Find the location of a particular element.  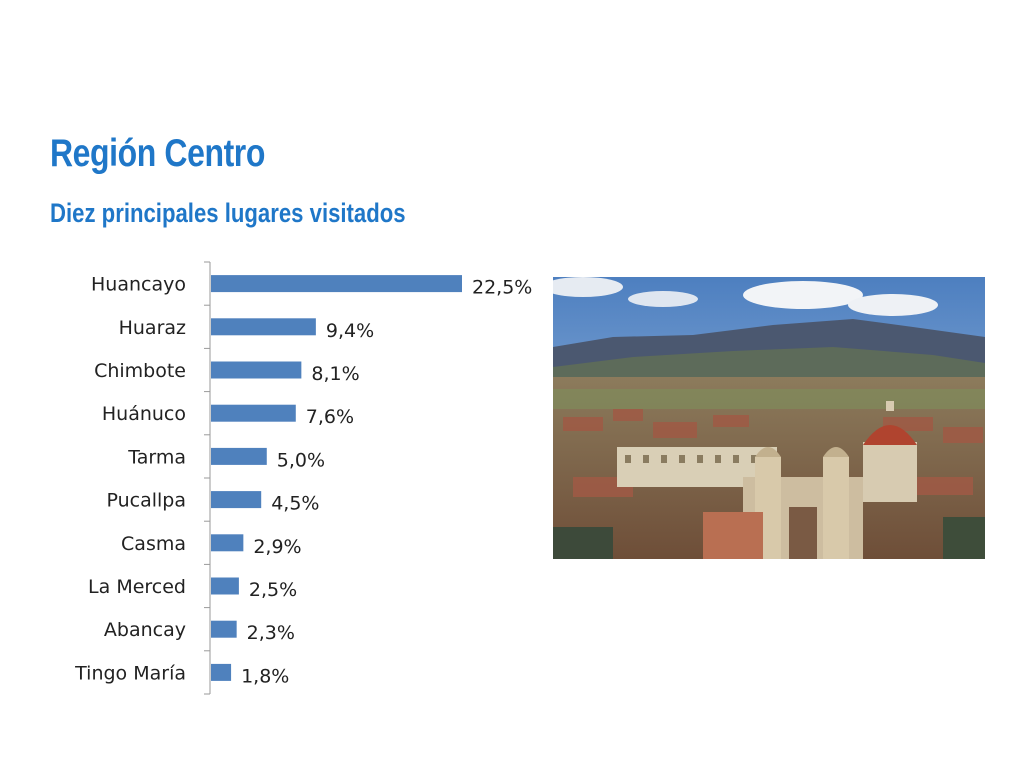

value-label: 8,1% is located at coordinates (335, 374).